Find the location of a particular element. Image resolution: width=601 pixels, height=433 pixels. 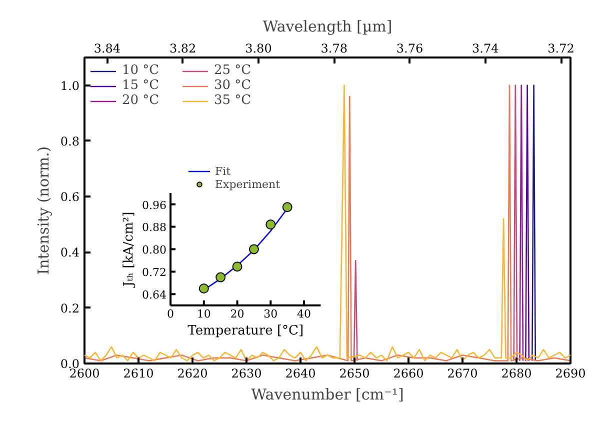

x-tick-label: 2680 is located at coordinates (516, 373).